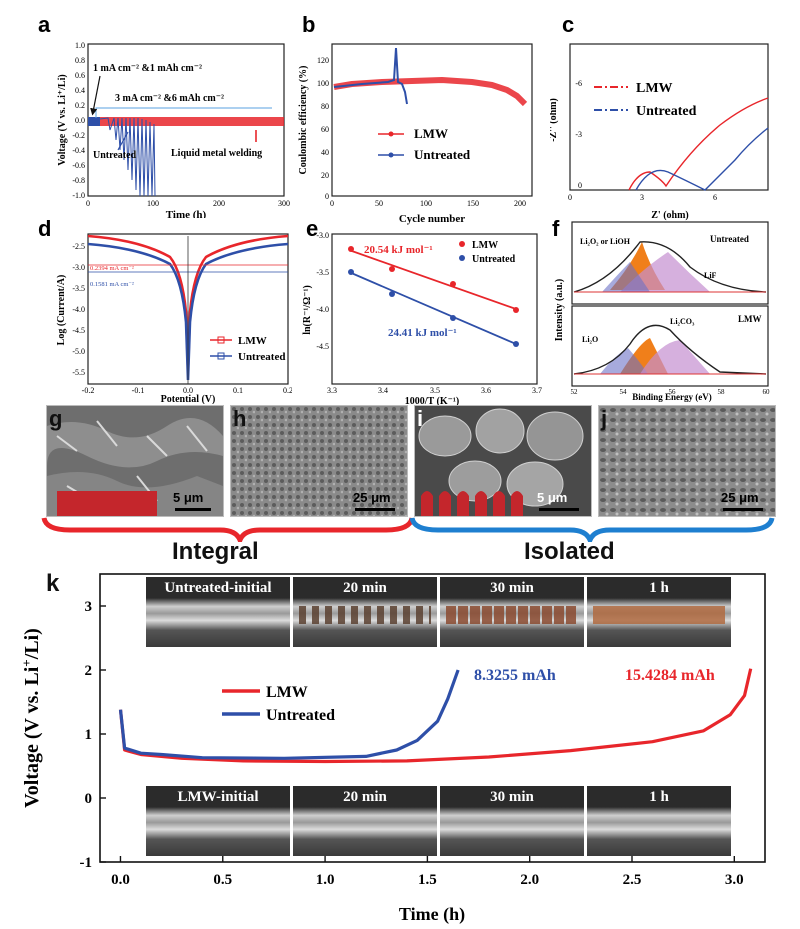 This screenshot has width=800, height=929. What do you see at coordinates (307, 310) in the screenshot?
I see `panel-e-ylabel: ln(R⁻¹/Ω⁻¹)` at bounding box center [307, 310].